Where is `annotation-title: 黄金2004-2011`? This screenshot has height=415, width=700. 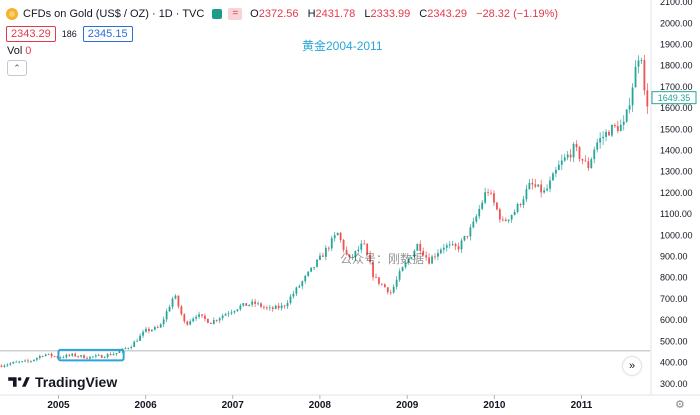
annotation-title: 黄金2004-2011 is located at coordinates (342, 46).